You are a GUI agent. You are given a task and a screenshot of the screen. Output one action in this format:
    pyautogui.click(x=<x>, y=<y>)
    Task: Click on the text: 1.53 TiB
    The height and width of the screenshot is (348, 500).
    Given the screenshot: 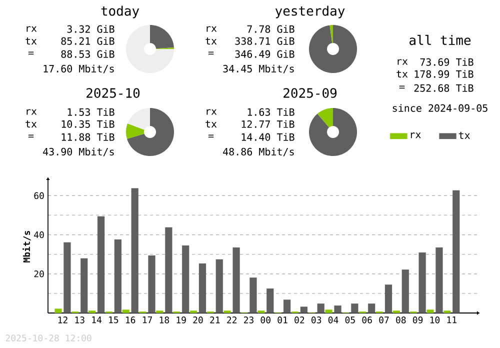 What is the action you would take?
    pyautogui.click(x=91, y=112)
    